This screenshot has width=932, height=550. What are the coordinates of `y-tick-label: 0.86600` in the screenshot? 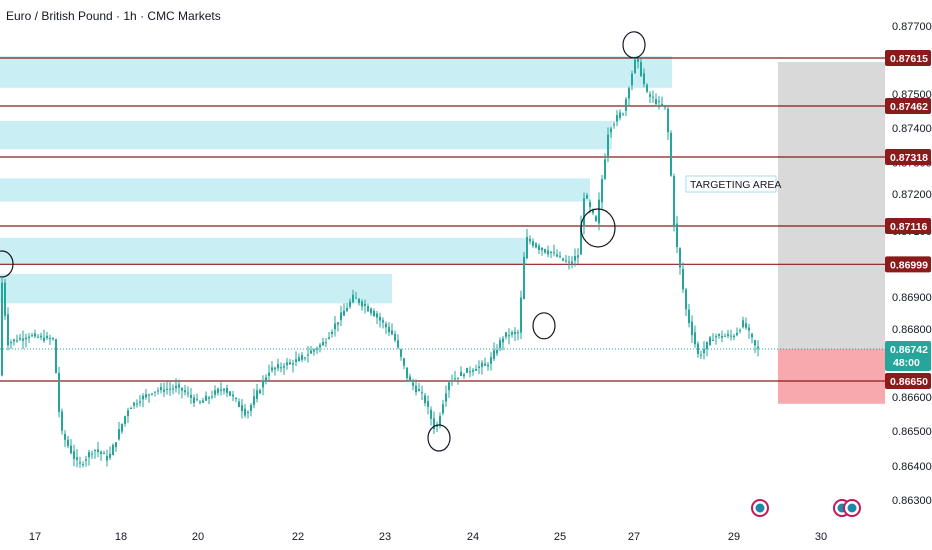 It's located at (912, 398).